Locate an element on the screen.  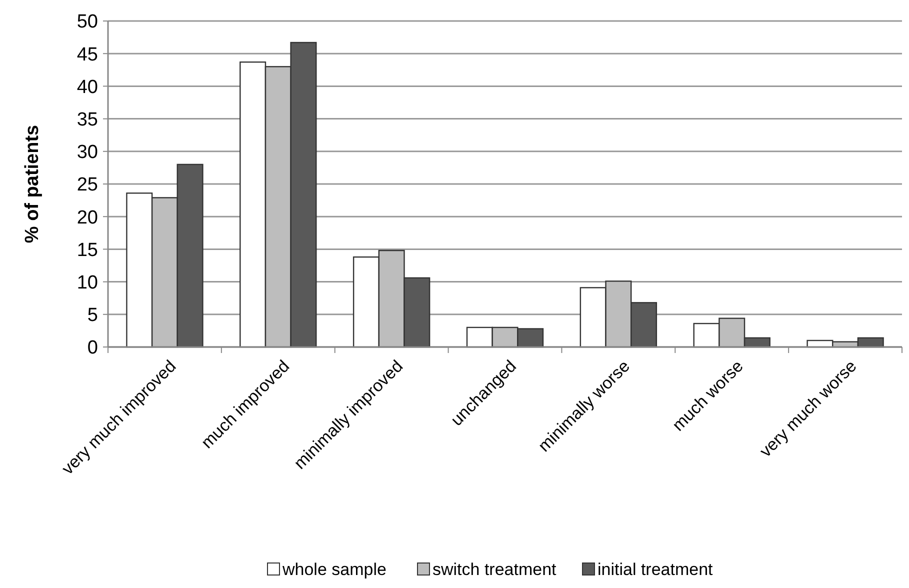
y-tick-label: 25 is located at coordinates (87, 185).